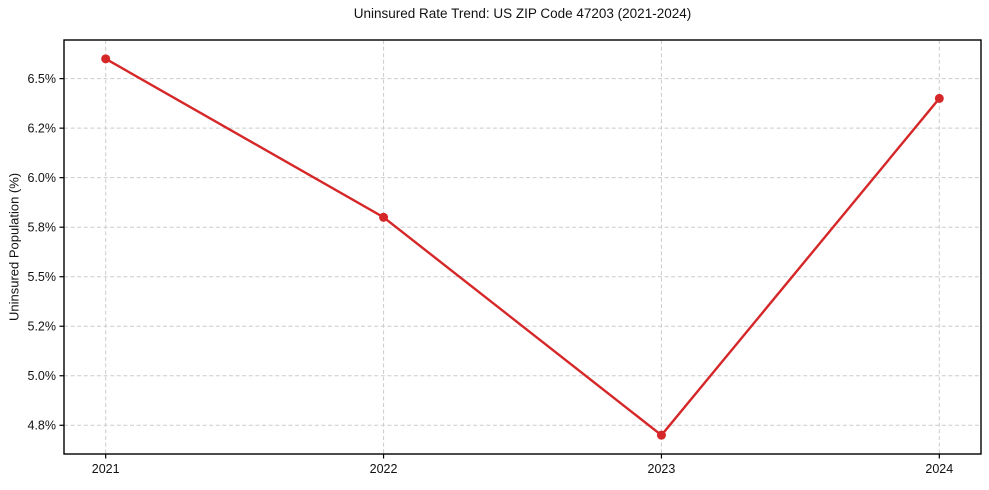 The width and height of the screenshot is (989, 490). I want to click on y-tick-label: 5.0%, so click(42, 376).